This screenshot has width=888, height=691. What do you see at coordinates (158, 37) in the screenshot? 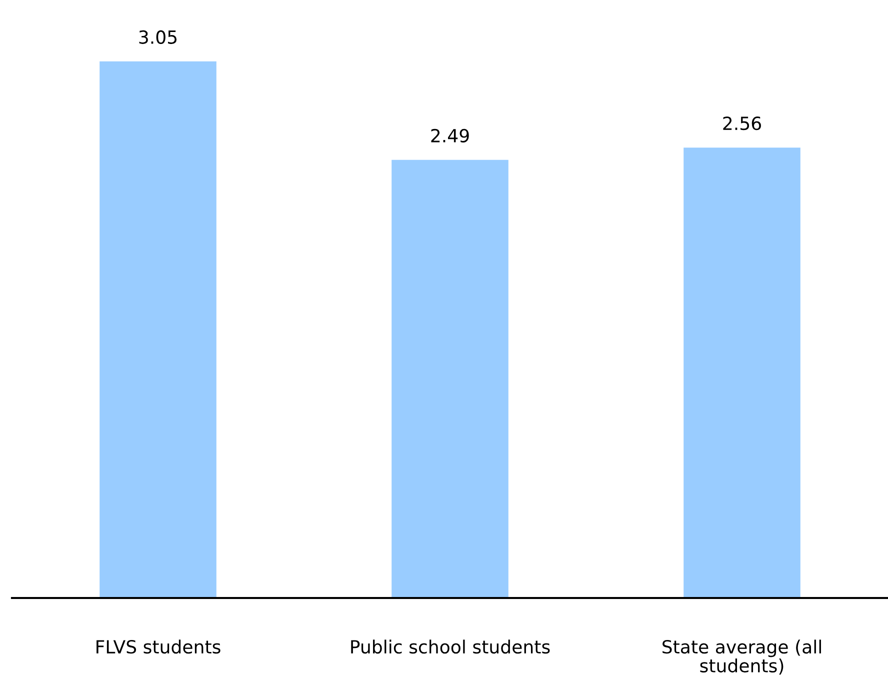
I see `data-label: 3.05` at bounding box center [158, 37].